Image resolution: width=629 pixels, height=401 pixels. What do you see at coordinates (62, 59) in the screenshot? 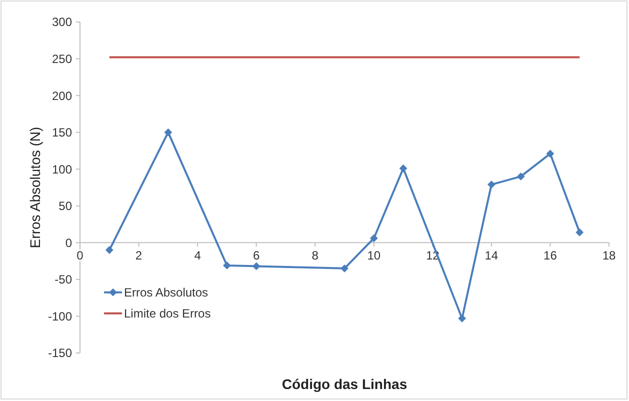
I see `y-tick-label: 250` at bounding box center [62, 59].